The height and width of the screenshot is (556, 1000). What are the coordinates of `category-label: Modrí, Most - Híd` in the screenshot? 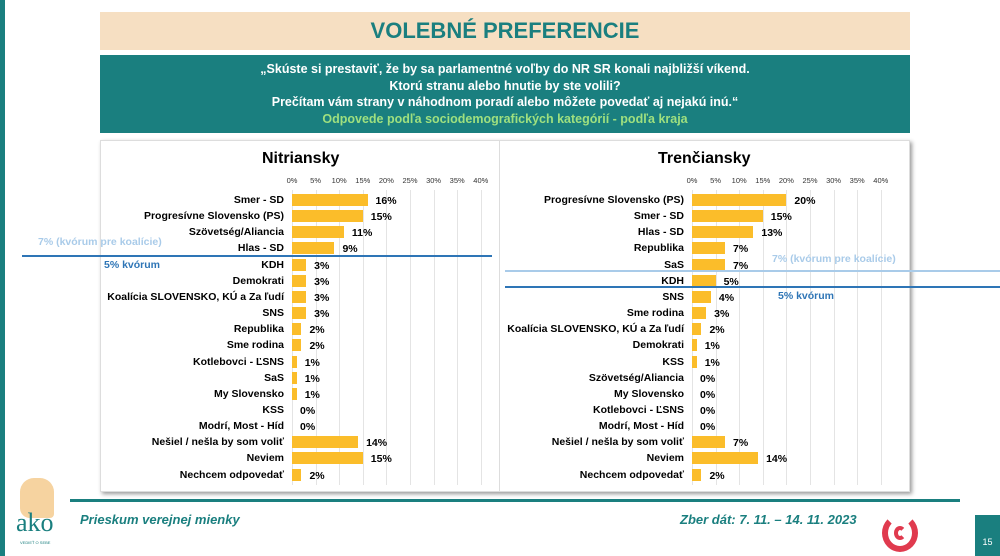 It's located at (641, 426).